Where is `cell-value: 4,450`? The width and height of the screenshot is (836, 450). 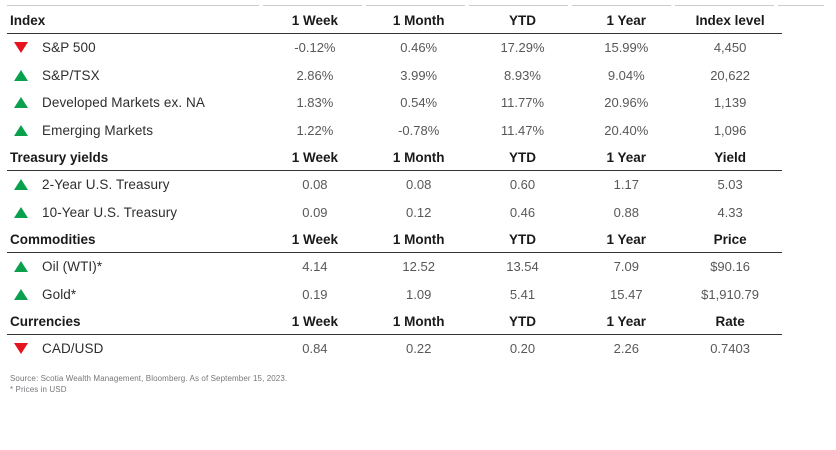 cell-value: 4,450 is located at coordinates (730, 48).